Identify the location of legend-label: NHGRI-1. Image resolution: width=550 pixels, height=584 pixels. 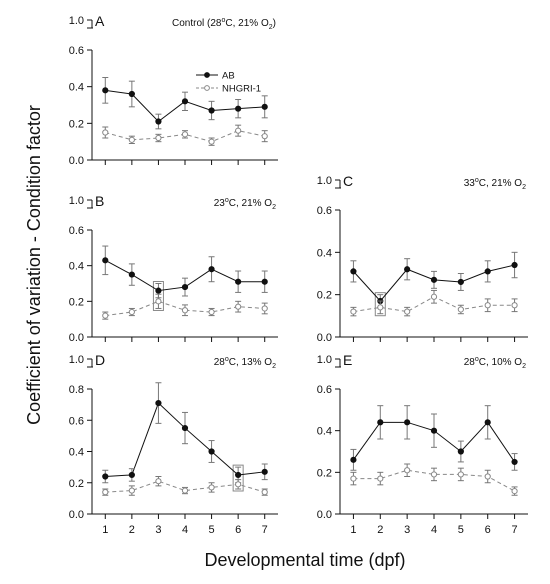
(241, 89).